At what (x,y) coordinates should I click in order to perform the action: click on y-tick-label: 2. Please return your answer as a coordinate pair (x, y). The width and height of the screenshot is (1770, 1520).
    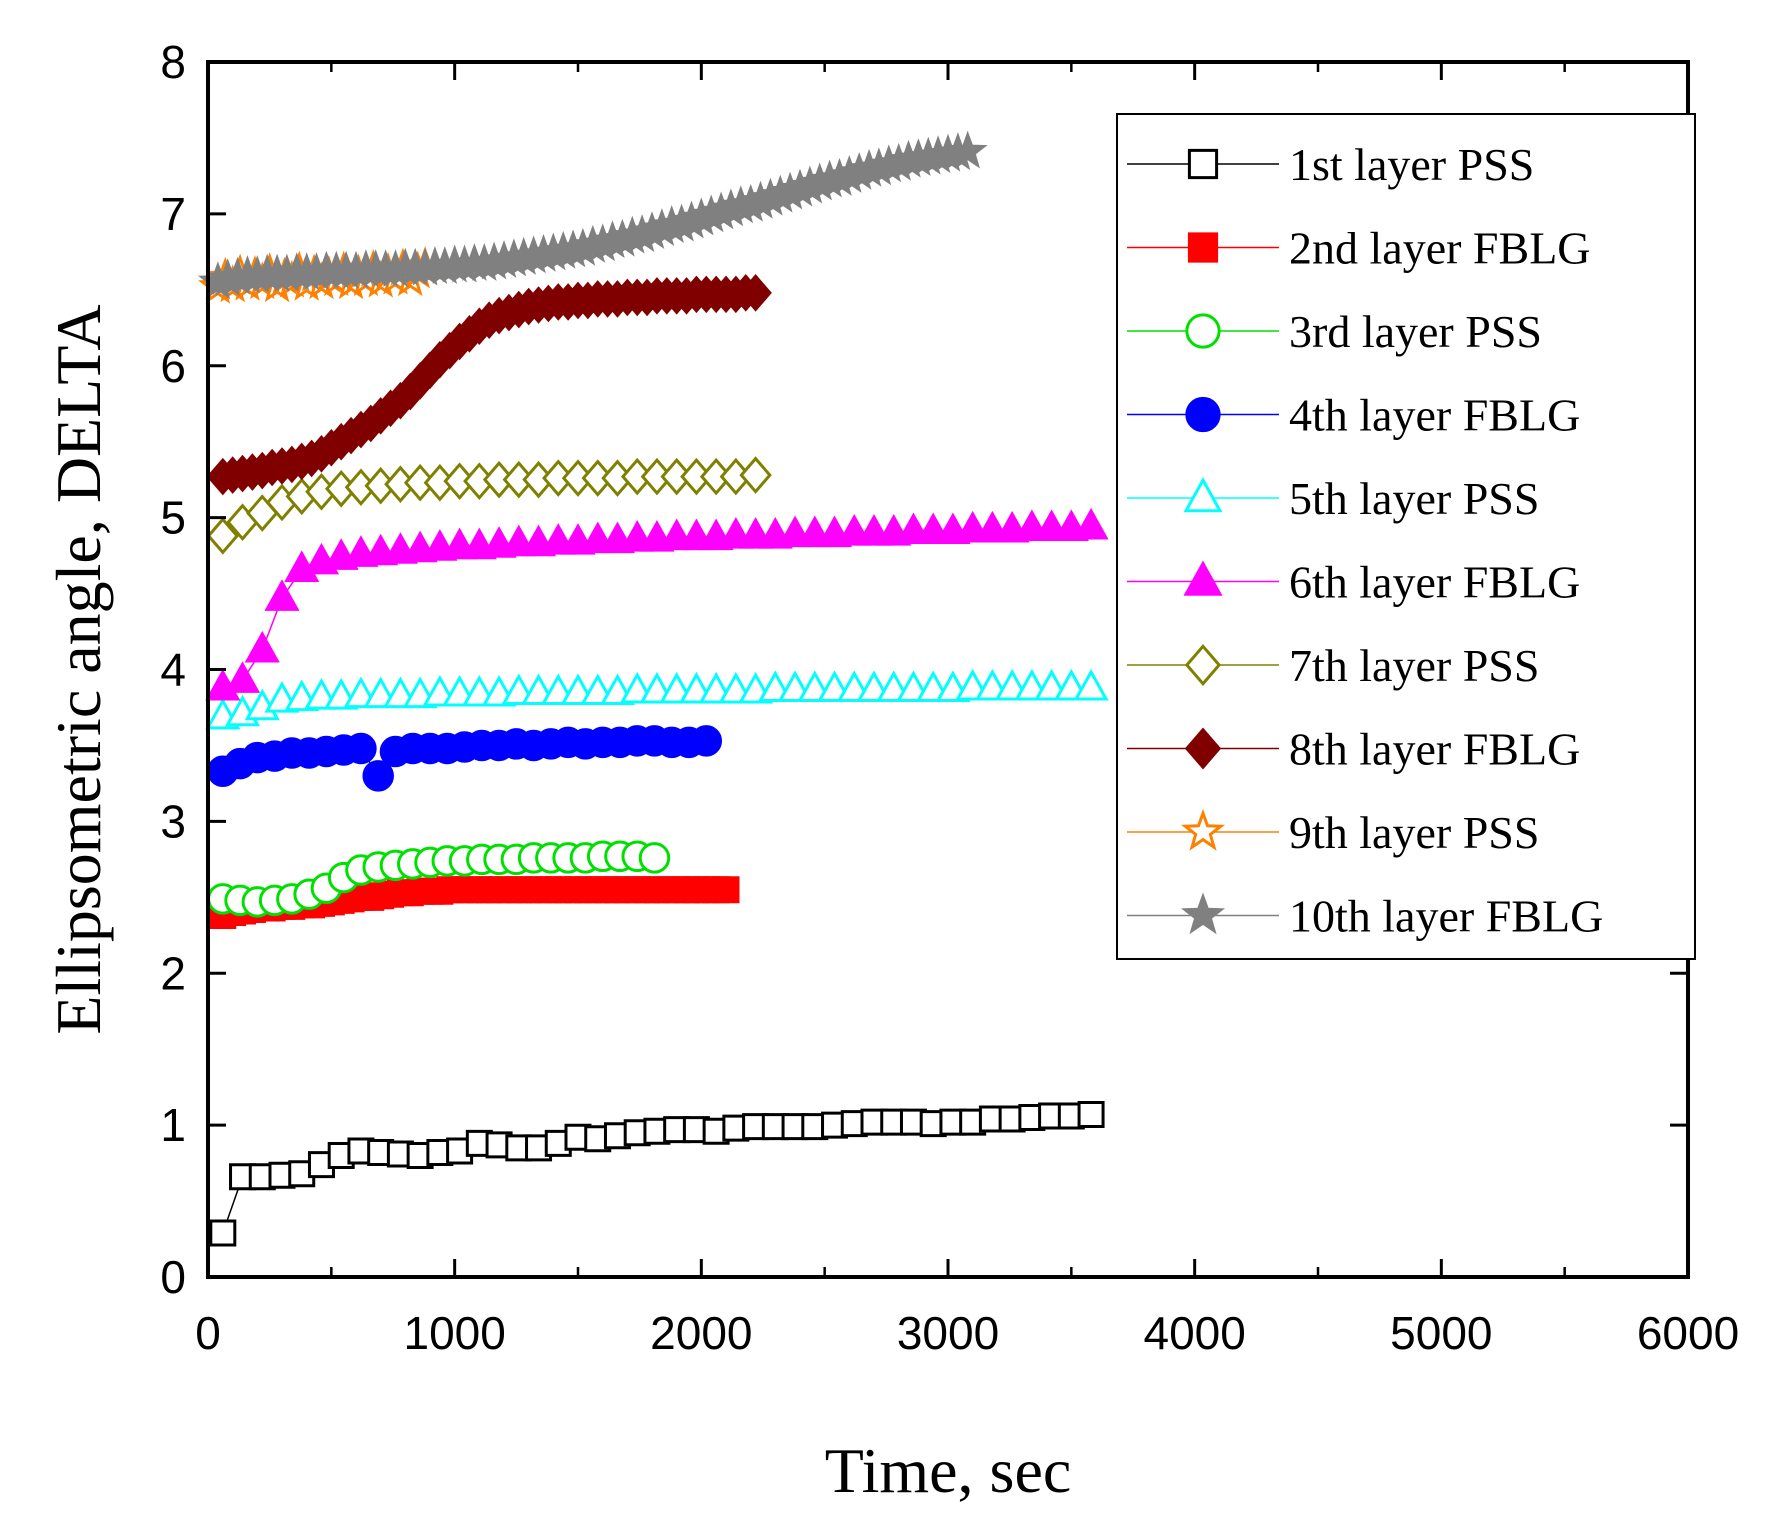
    Looking at the image, I should click on (173, 973).